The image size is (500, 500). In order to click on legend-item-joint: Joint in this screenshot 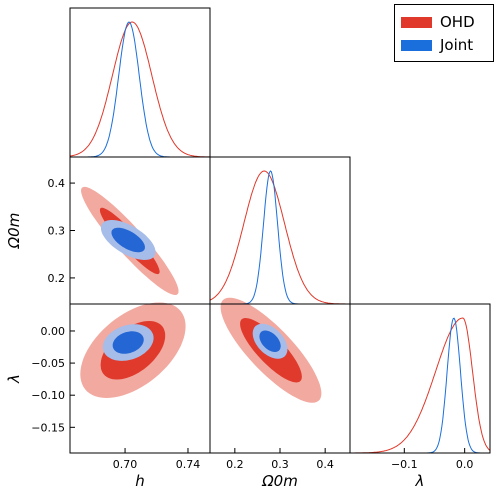, I will do `click(437, 45)`.